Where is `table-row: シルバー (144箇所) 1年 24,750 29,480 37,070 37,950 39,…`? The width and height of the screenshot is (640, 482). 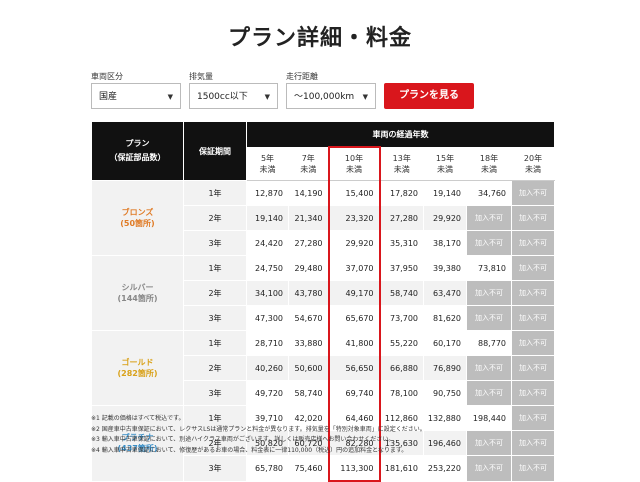
table-row: シルバー (144箇所) 1年 24,750 29,480 37,070 37,950 39,… is located at coordinates (323, 293).